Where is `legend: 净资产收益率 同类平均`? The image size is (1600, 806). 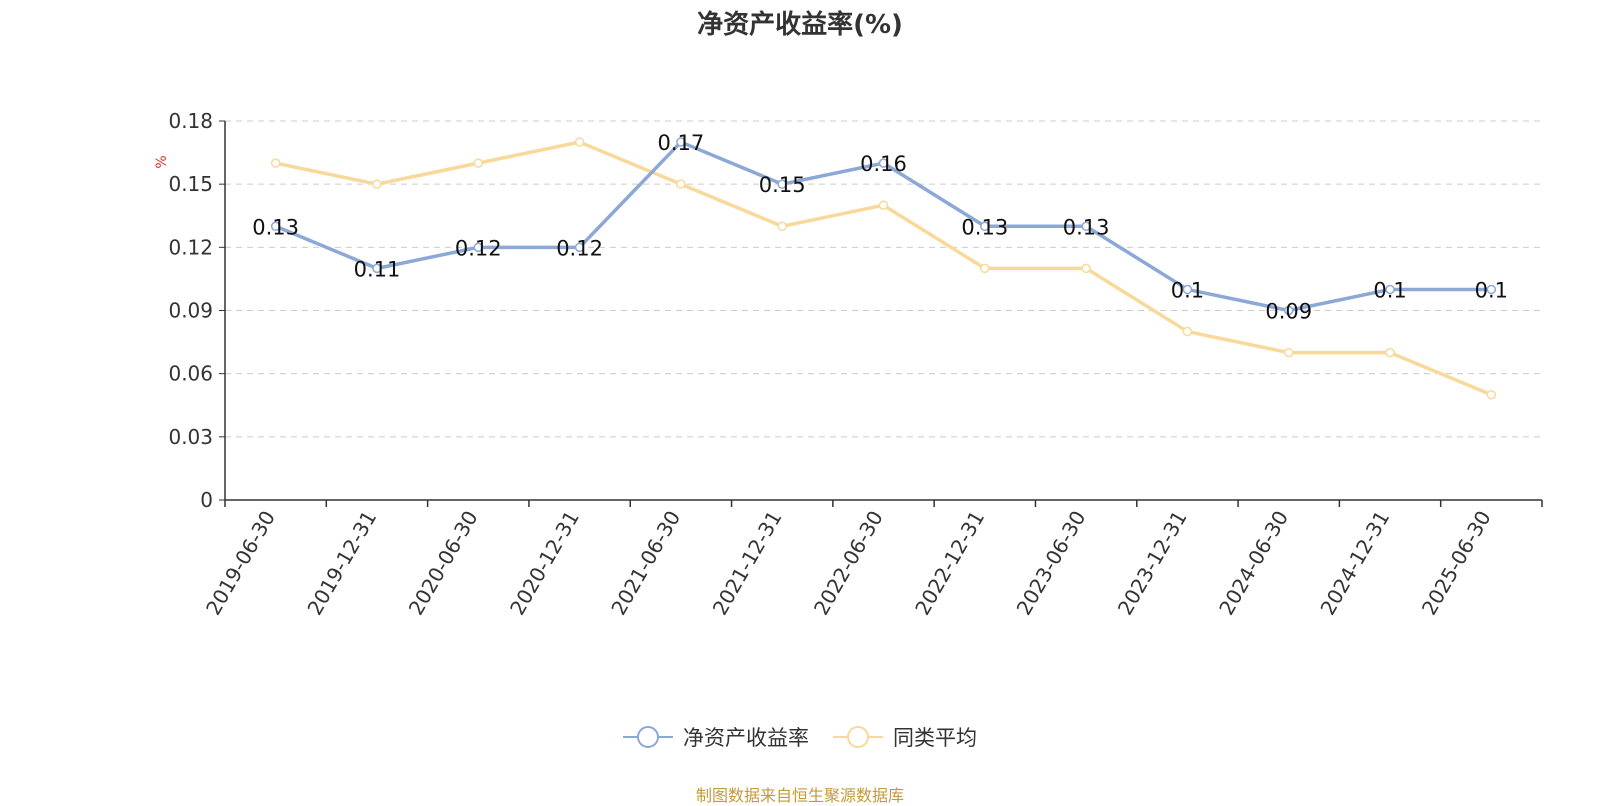 legend: 净资产收益率 同类平均 is located at coordinates (800, 737).